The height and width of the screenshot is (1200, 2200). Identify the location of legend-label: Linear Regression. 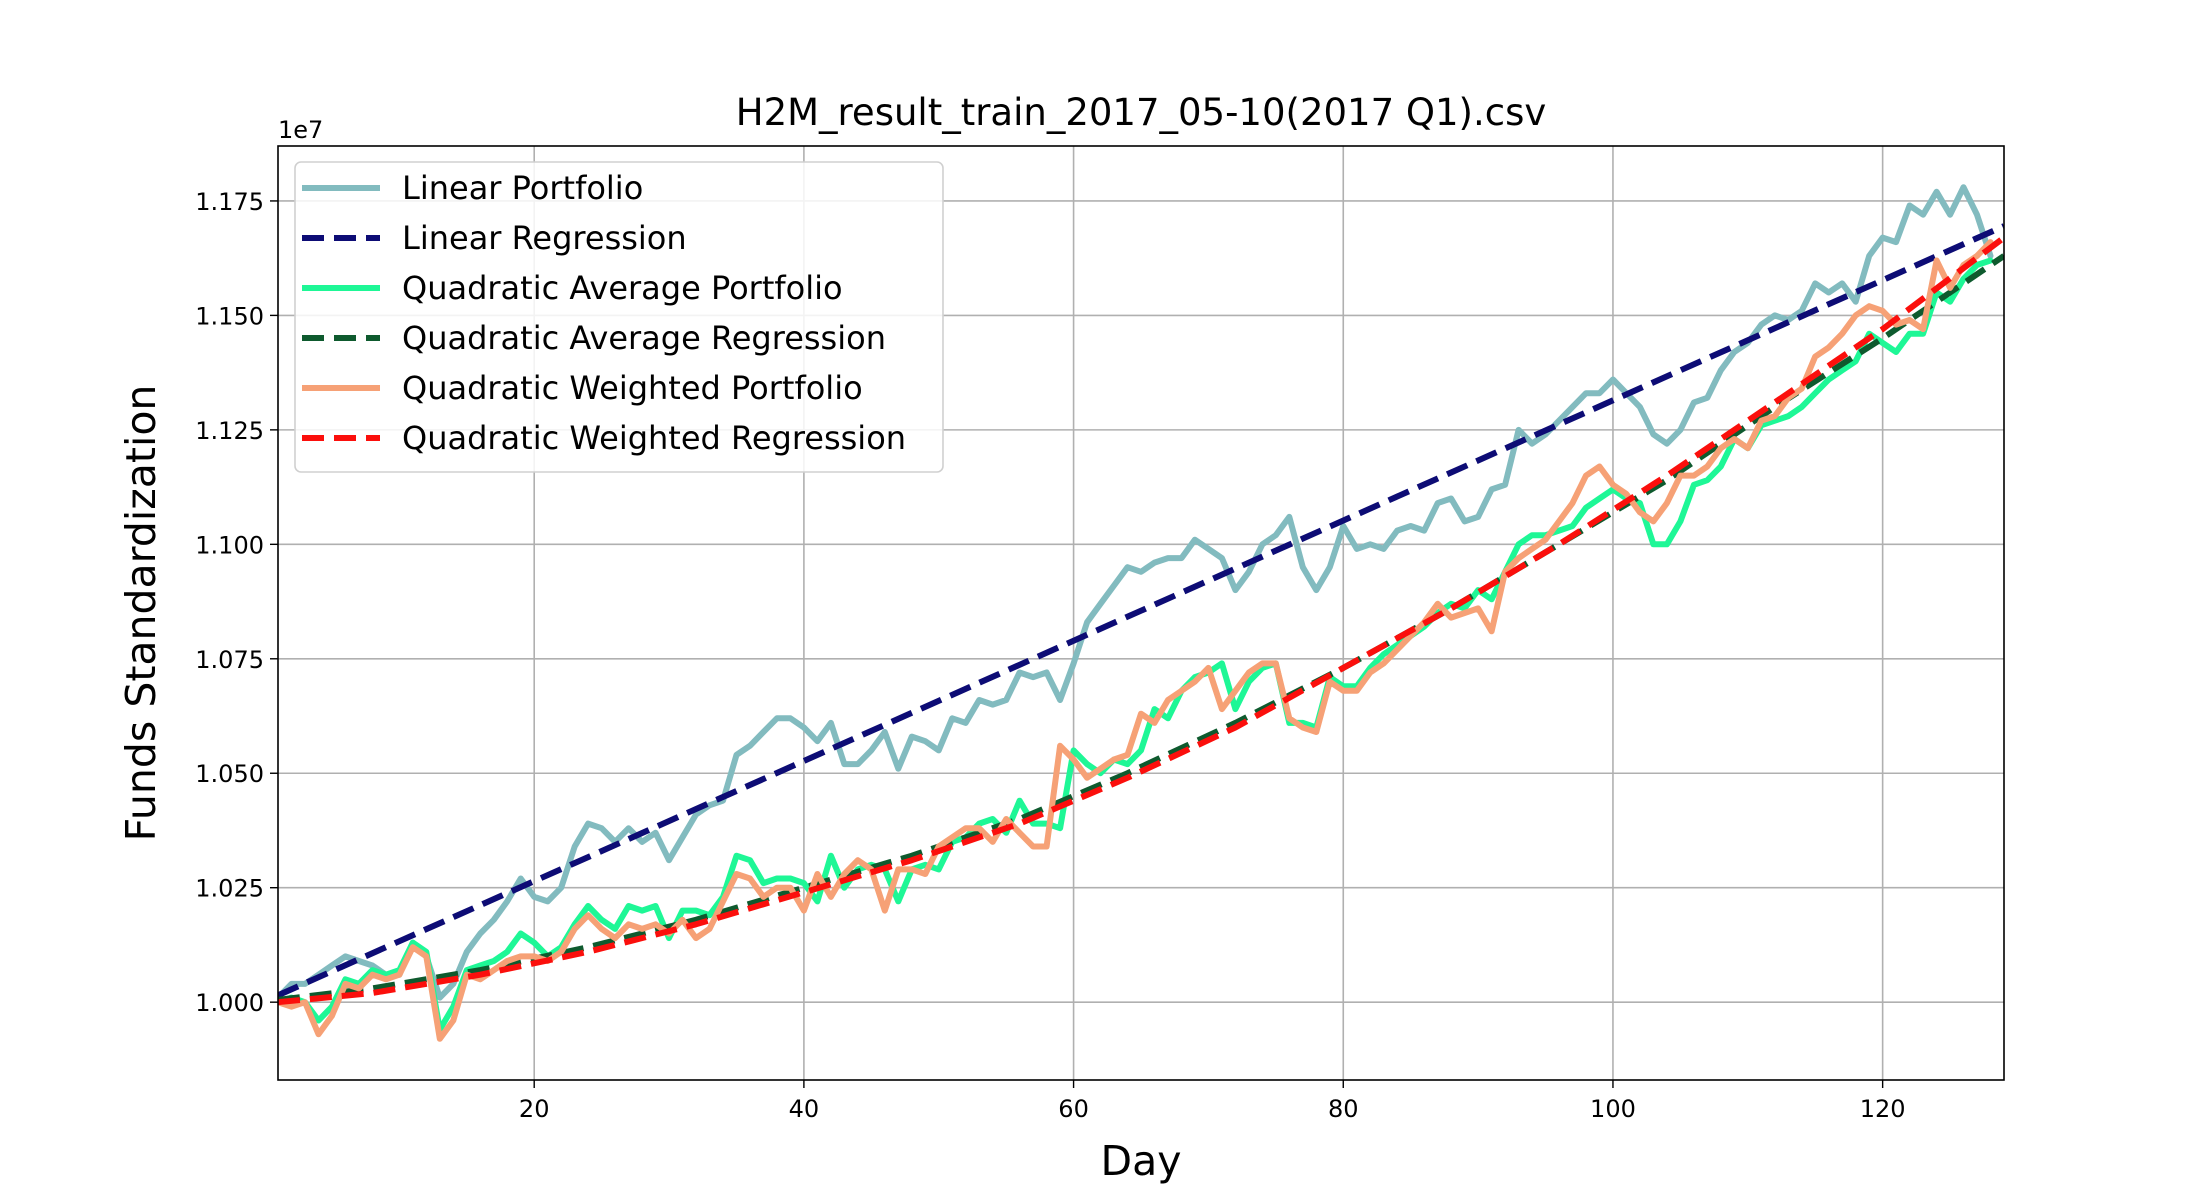
(544, 238).